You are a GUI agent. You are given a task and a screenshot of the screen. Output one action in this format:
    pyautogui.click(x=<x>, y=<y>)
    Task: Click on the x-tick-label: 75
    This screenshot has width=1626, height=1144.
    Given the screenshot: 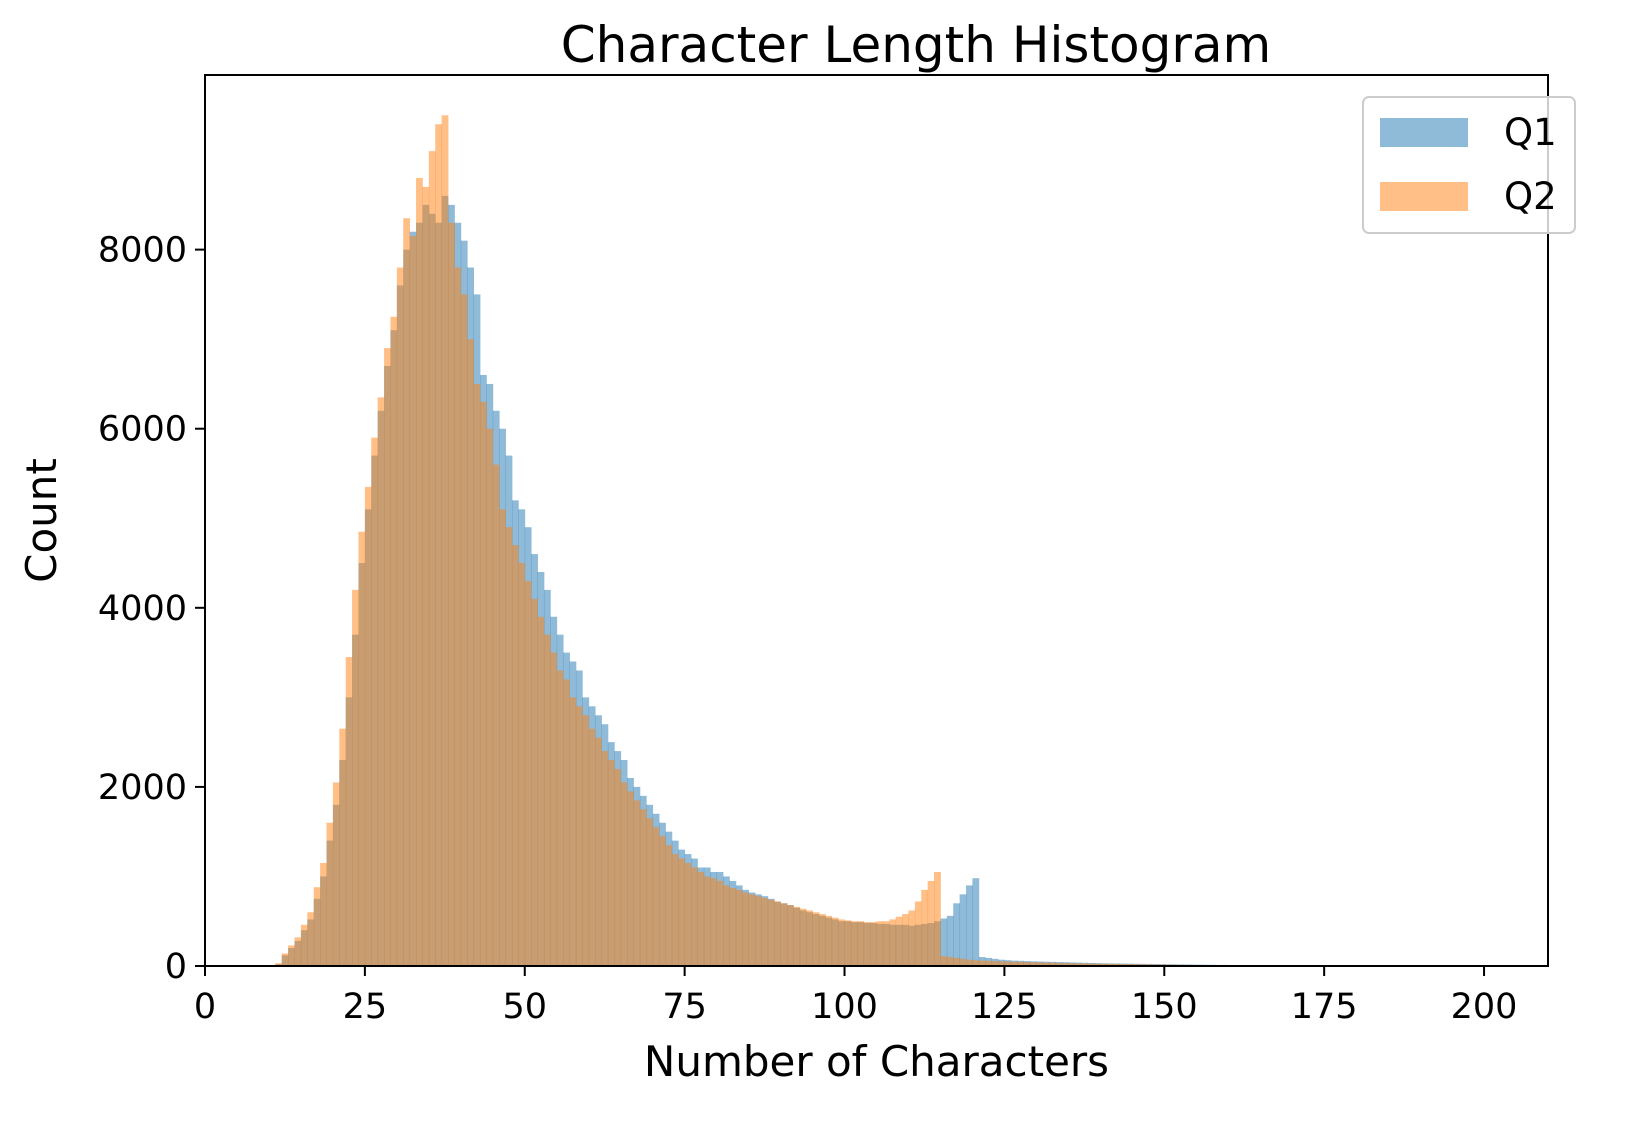 What is the action you would take?
    pyautogui.click(x=684, y=1007)
    